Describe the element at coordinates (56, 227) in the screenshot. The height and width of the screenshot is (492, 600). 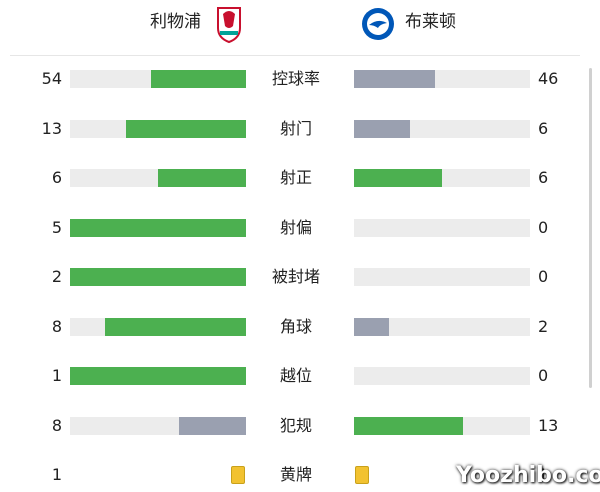
I see `home-value: 5` at that location.